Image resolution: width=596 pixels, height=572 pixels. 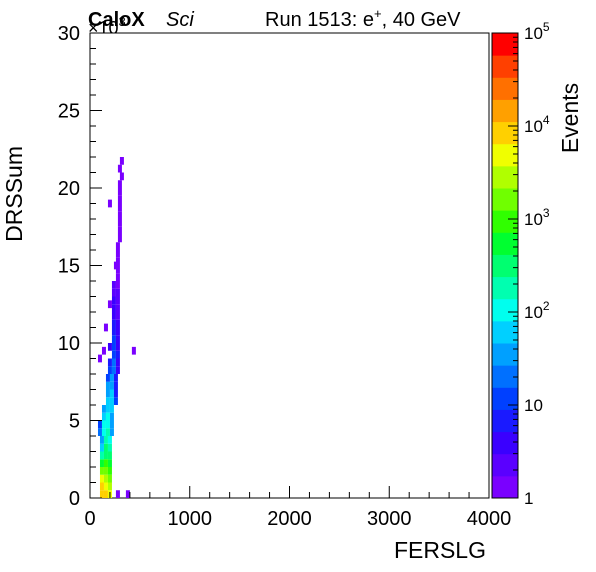 What do you see at coordinates (422, 20) in the screenshot?
I see `energy-label: , 40 GeV` at bounding box center [422, 20].